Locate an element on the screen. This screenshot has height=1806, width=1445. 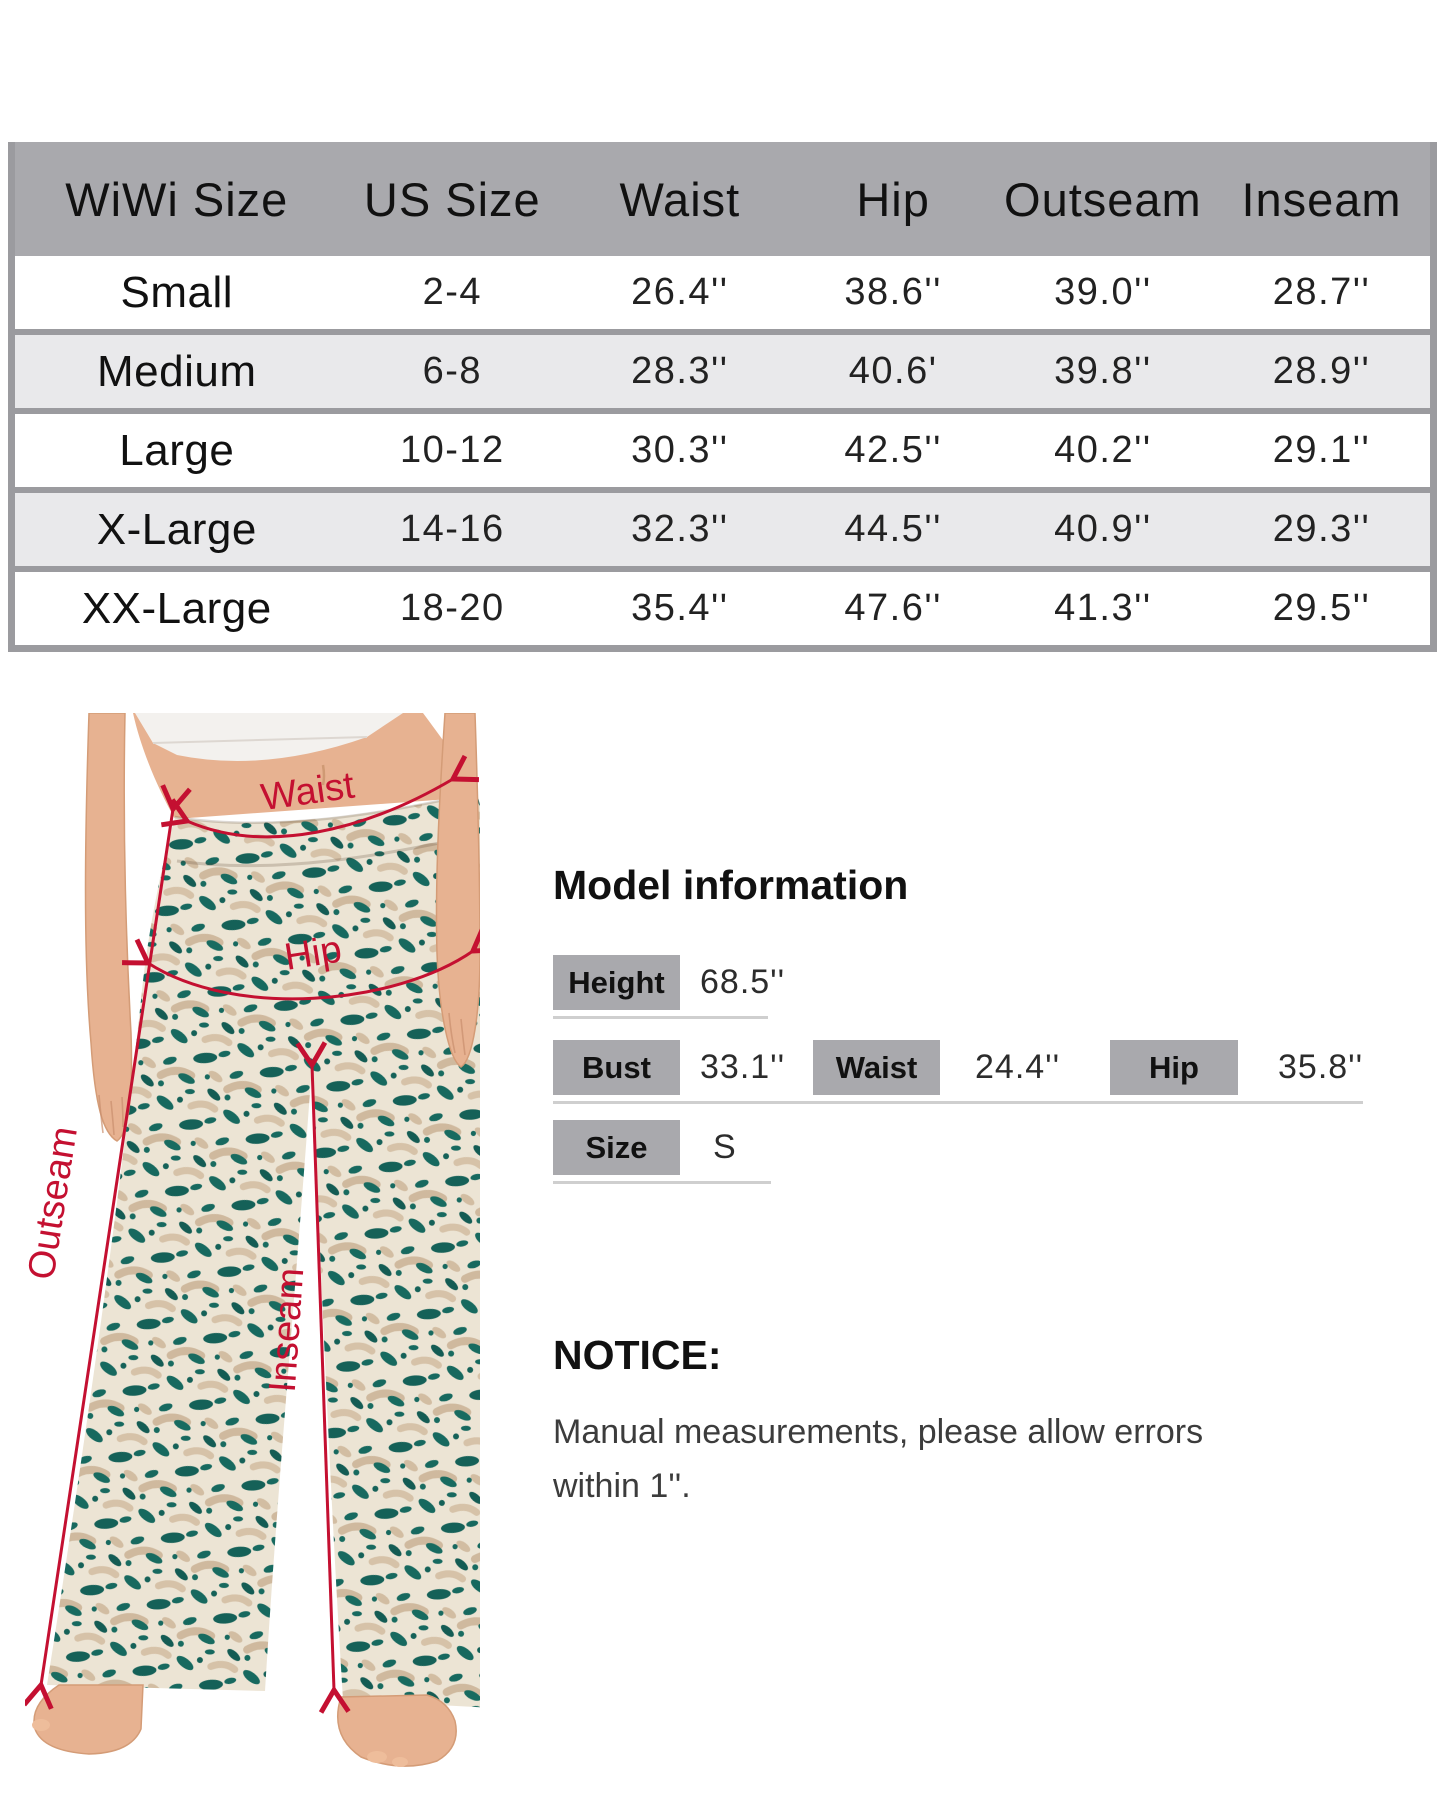
cell-wiwi-size: Large is located at coordinates (175, 449).